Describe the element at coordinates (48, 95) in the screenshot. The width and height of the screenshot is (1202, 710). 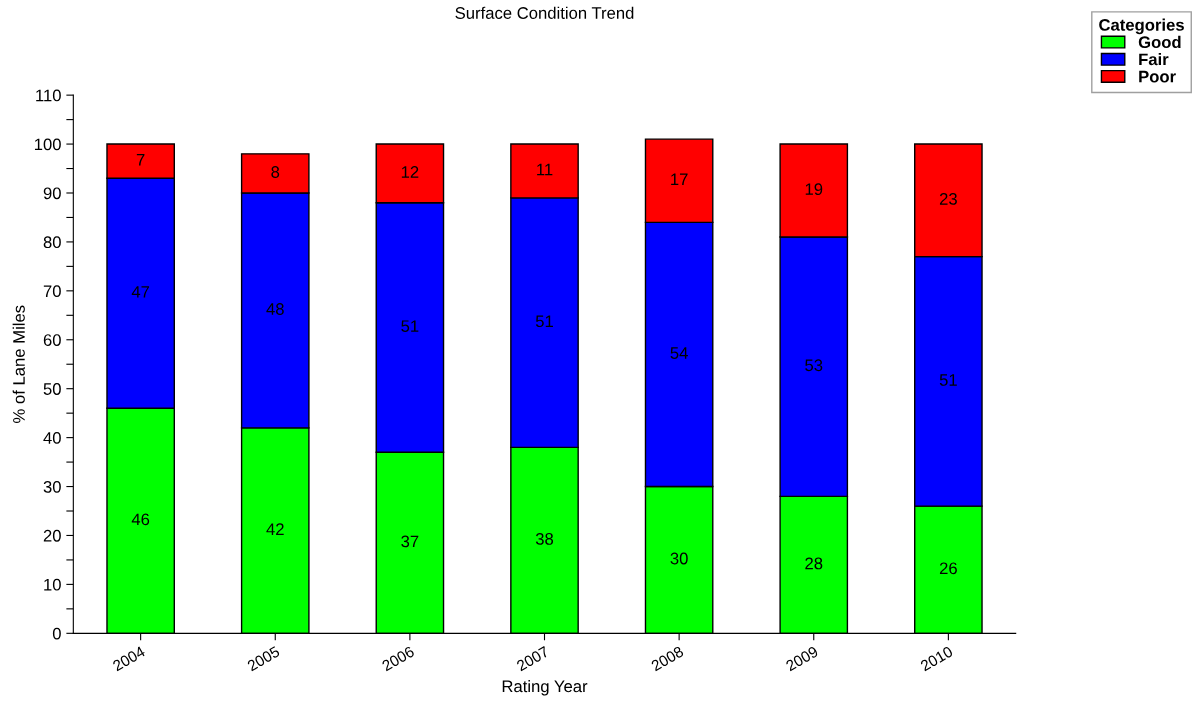
I see `y-tick-label: 110` at that location.